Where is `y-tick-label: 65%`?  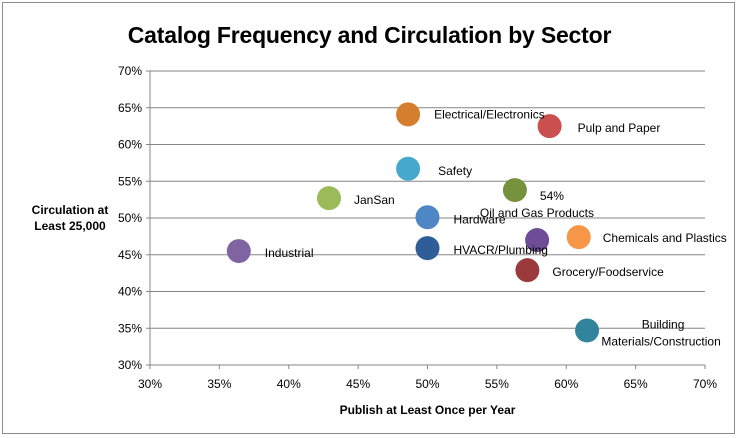
y-tick-label: 65% is located at coordinates (130, 108).